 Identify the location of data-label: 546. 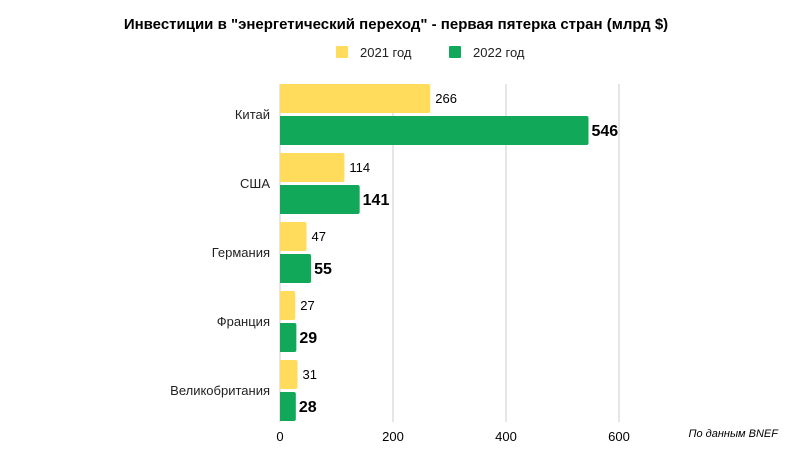
(604, 131).